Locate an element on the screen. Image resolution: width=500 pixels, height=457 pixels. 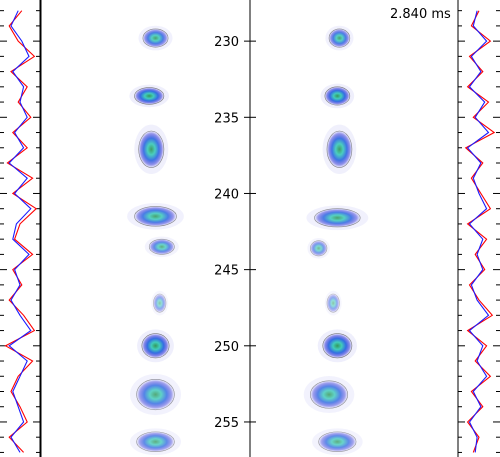
y-tick-label: 245 is located at coordinates (226, 271).